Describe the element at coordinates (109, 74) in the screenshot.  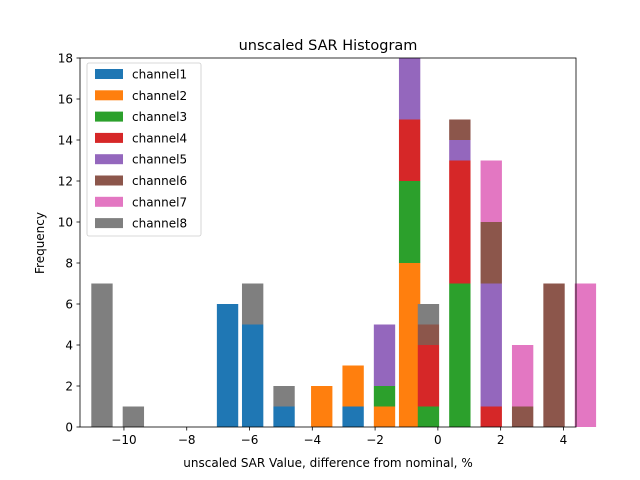
I see `legend-swatch-channel1` at that location.